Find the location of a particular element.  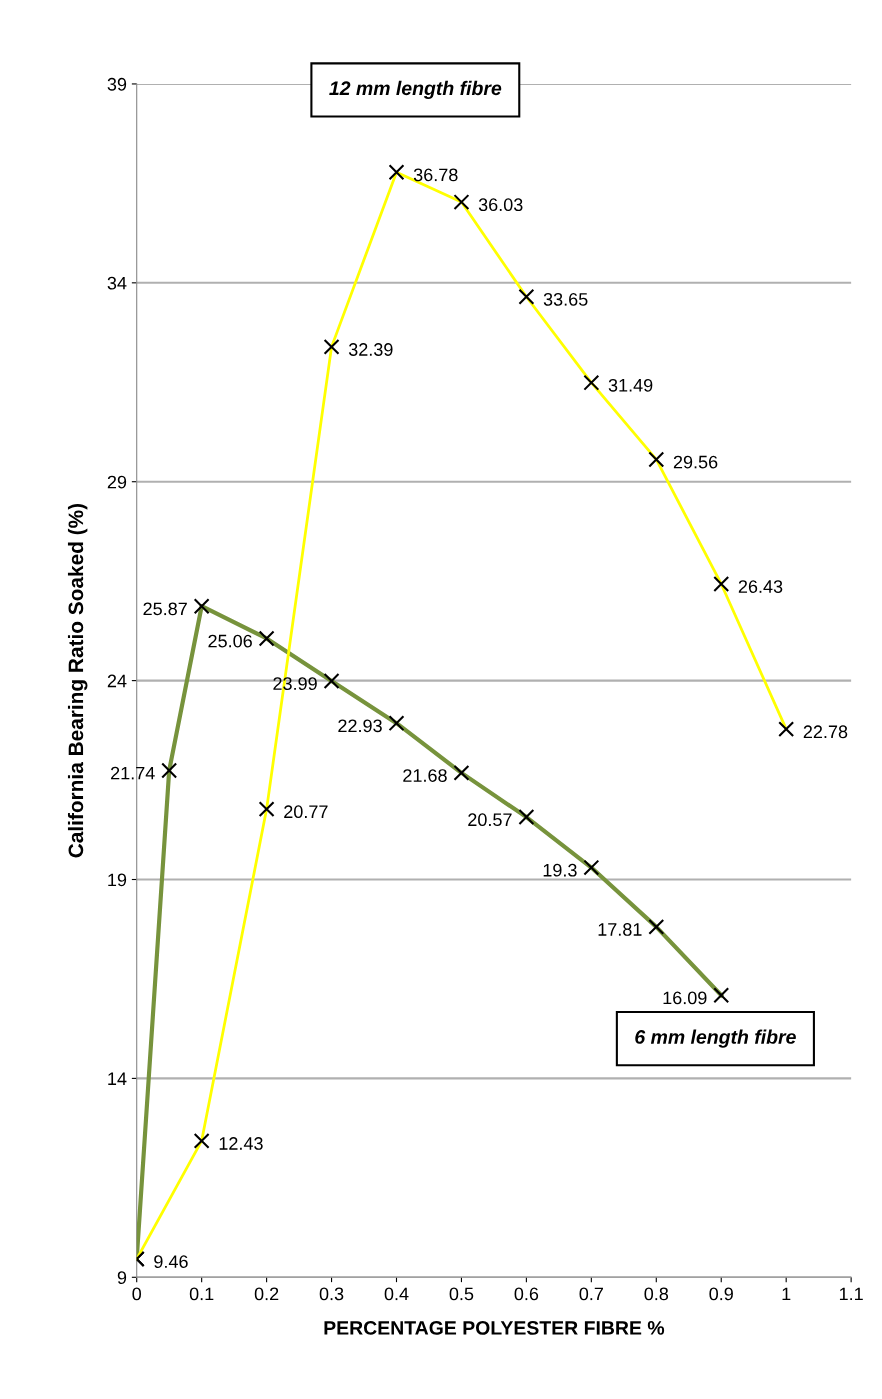

y-tick-label: 24 is located at coordinates (117, 681).